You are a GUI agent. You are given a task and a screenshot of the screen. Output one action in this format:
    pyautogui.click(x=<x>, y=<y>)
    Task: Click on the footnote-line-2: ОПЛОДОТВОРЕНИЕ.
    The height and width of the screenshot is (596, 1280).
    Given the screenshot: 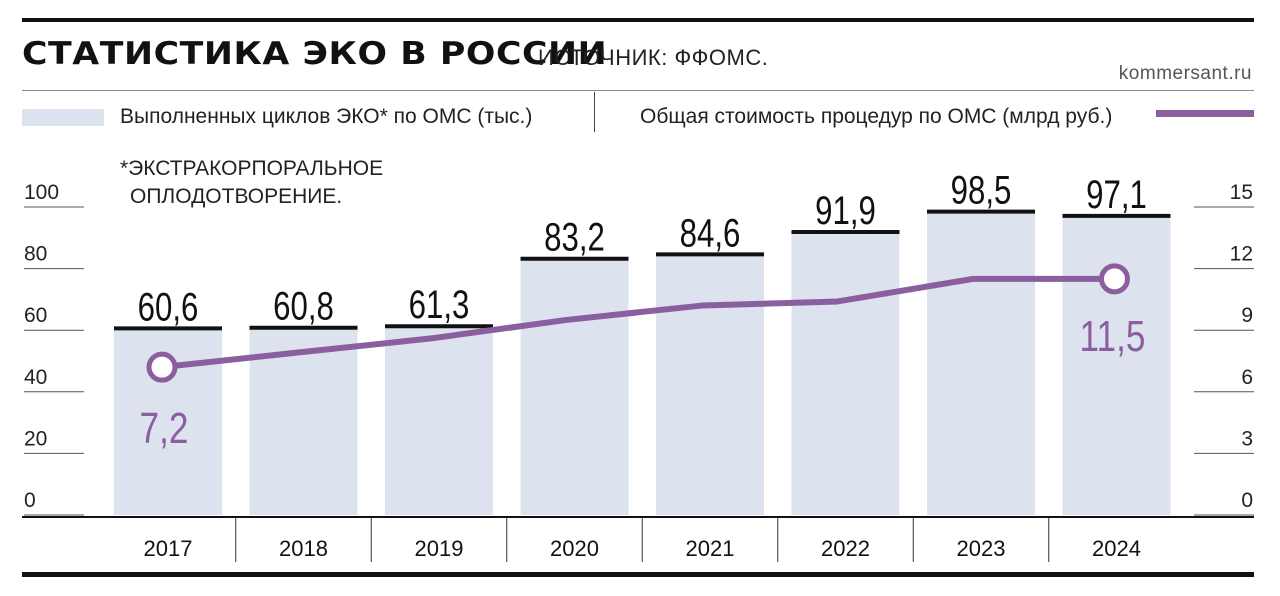 What is the action you would take?
    pyautogui.click(x=236, y=196)
    